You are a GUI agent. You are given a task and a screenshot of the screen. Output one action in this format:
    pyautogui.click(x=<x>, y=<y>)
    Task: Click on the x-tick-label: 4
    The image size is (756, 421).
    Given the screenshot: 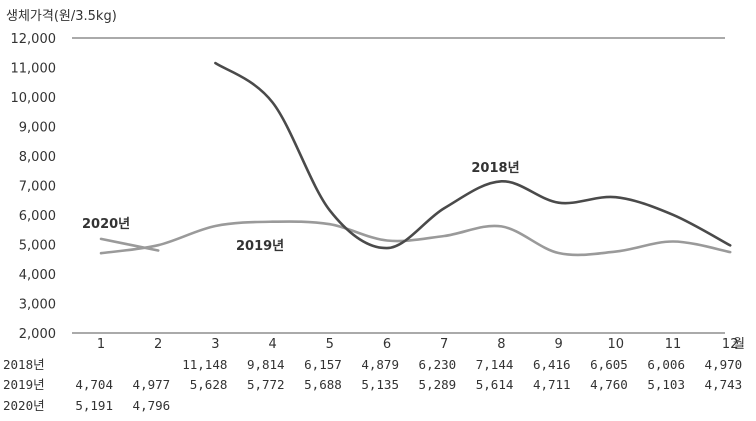 What is the action you would take?
    pyautogui.click(x=272, y=344)
    